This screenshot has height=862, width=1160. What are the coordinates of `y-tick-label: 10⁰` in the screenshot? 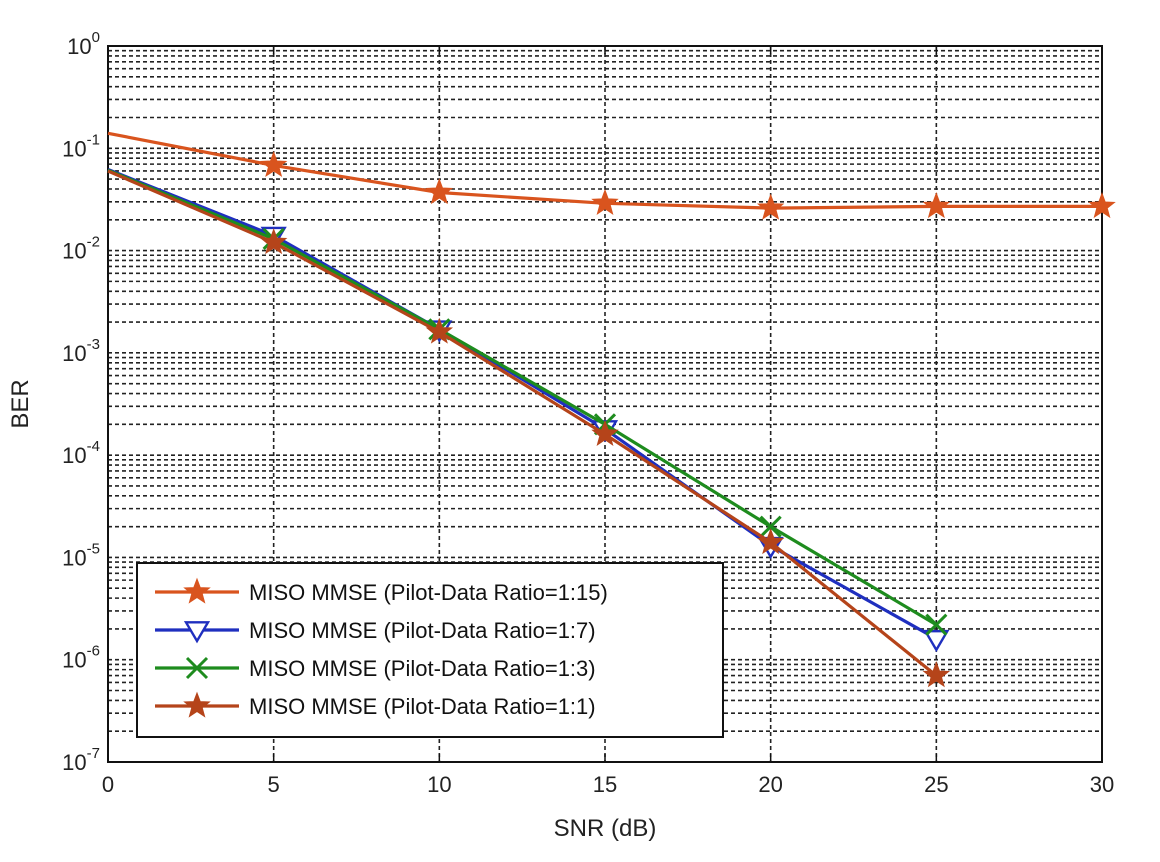 It's located at (83, 44).